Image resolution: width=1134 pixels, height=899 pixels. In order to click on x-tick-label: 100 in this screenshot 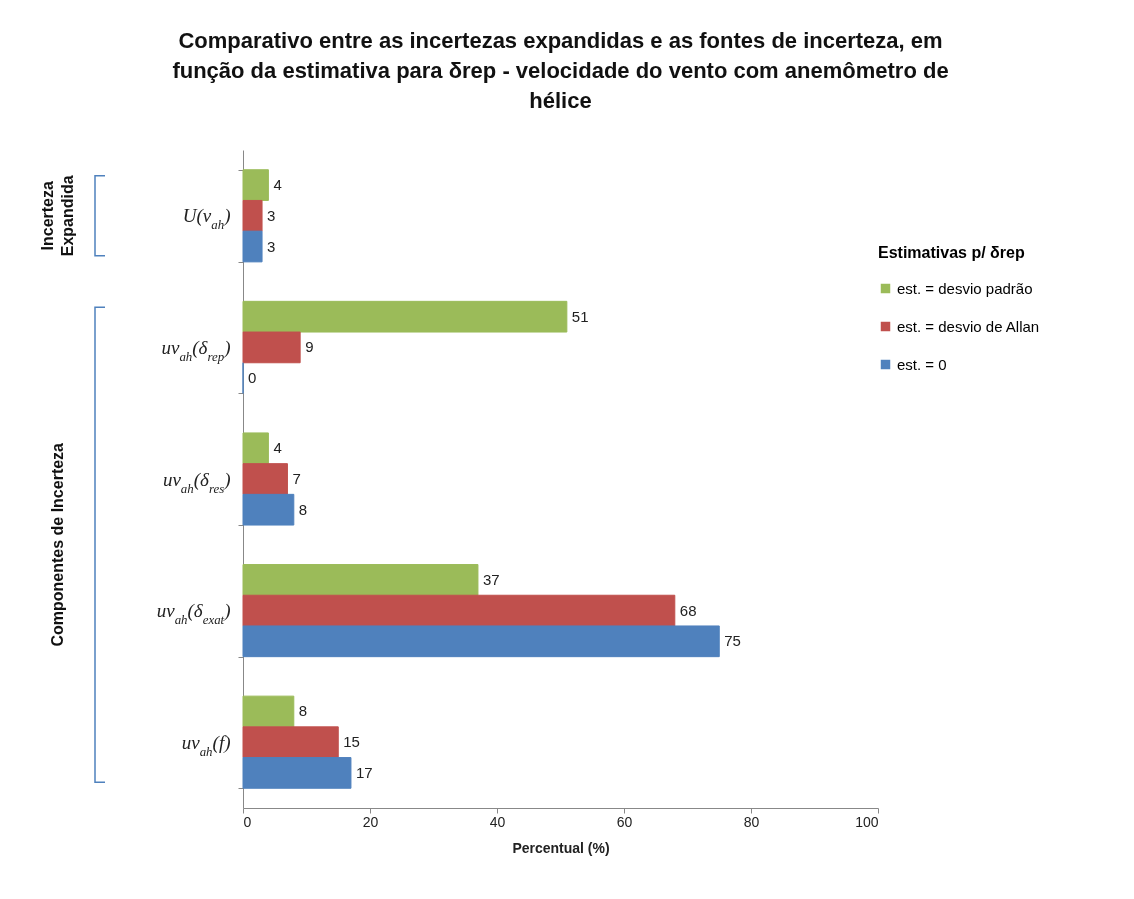, I will do `click(867, 821)`.